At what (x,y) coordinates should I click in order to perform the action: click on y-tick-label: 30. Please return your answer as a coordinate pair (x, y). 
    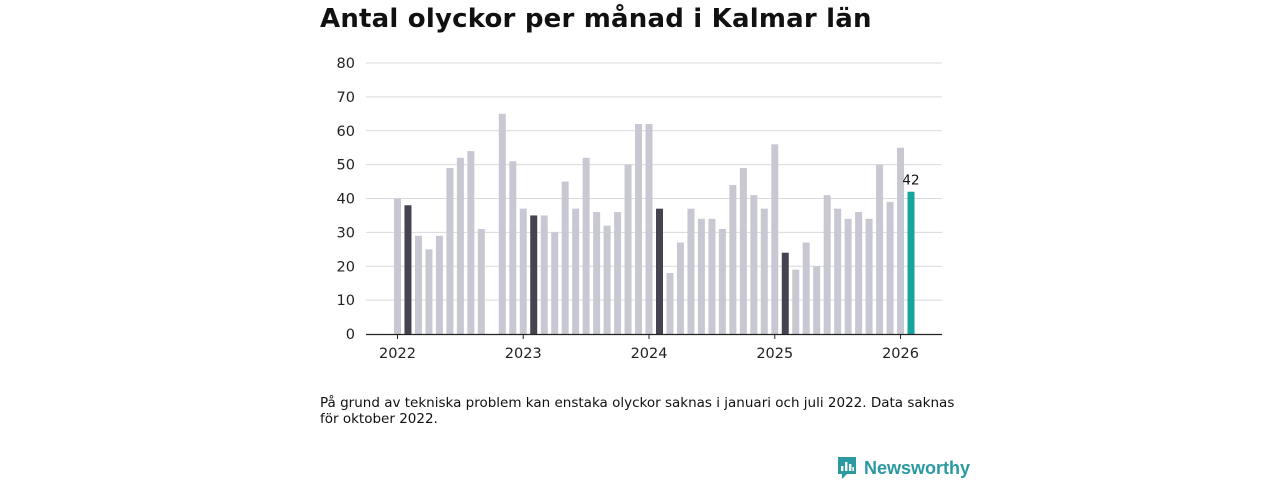
    Looking at the image, I should click on (346, 233).